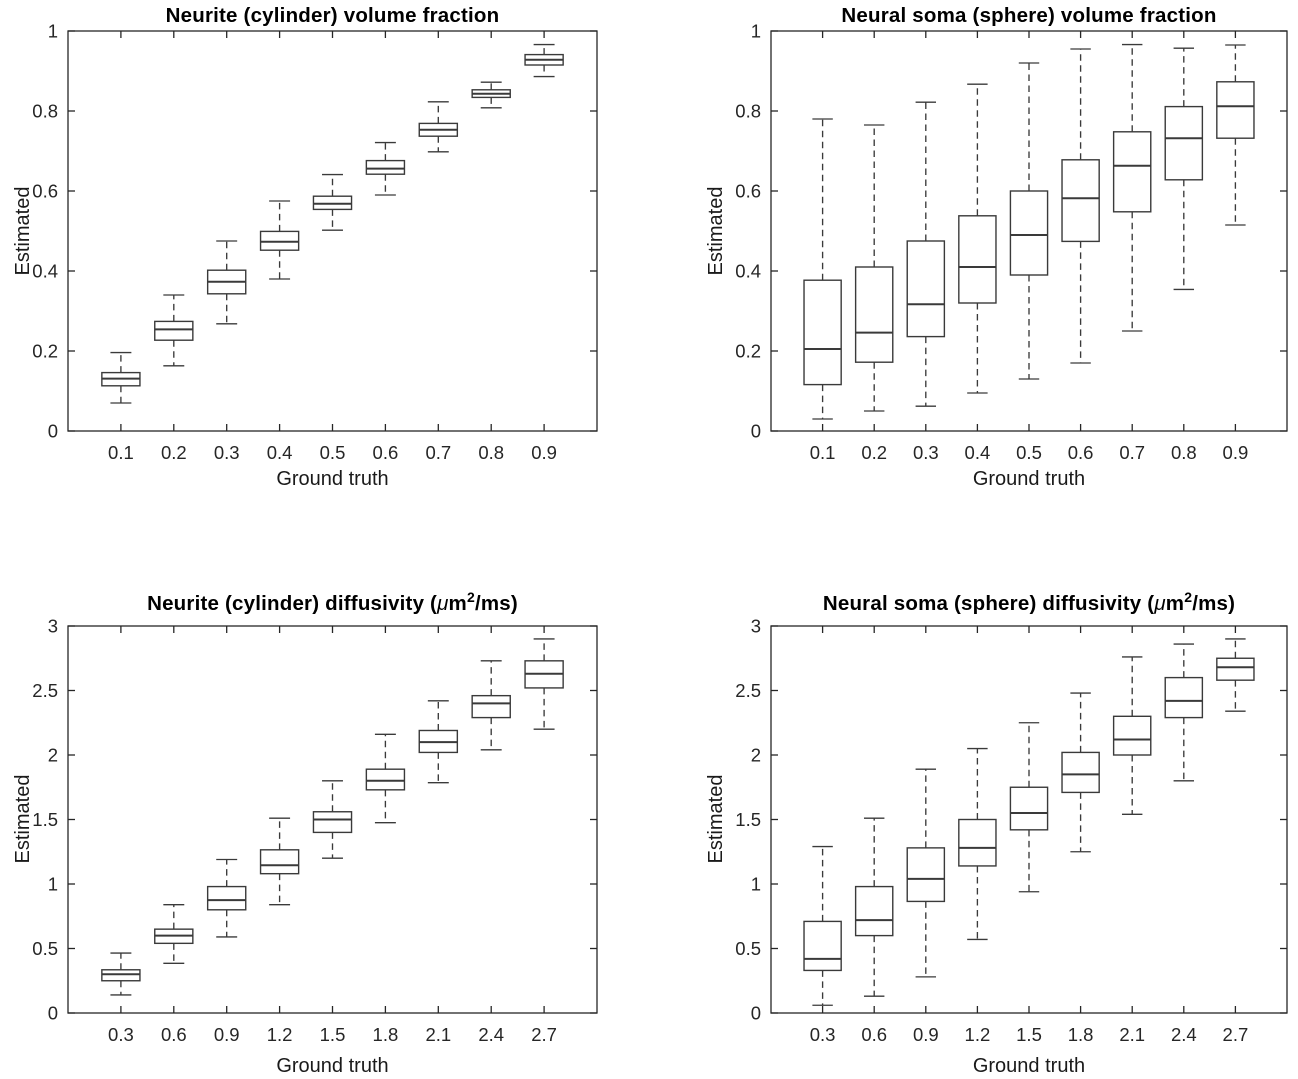  I want to click on x-tick-label: 0.4, so click(280, 452).